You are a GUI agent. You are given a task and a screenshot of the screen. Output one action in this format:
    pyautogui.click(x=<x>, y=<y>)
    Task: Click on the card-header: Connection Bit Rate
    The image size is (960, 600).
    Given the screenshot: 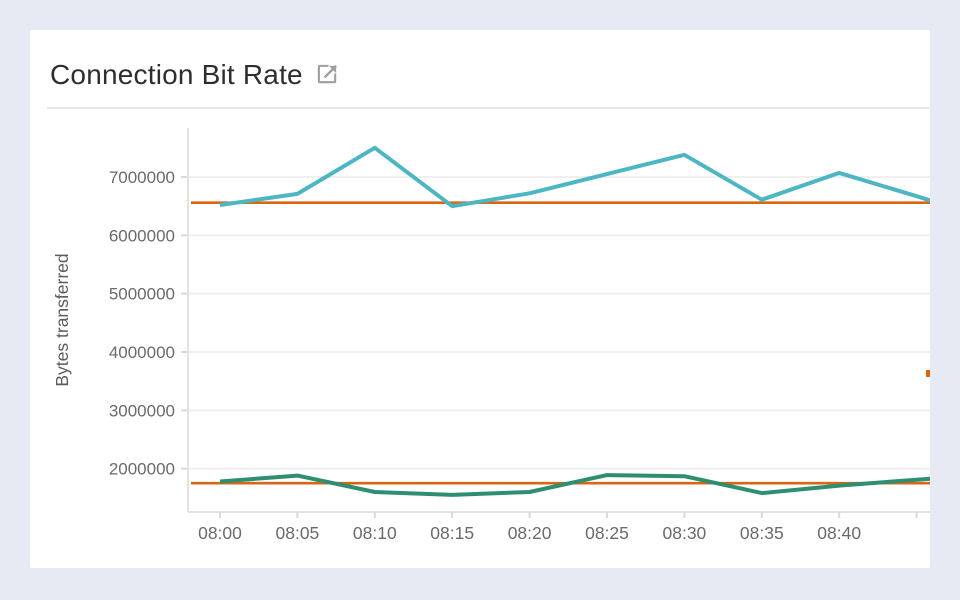 What is the action you would take?
    pyautogui.click(x=480, y=60)
    